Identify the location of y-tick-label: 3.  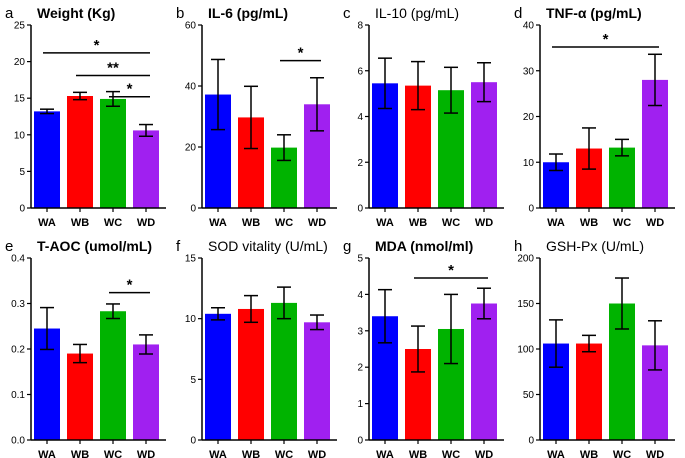
(360, 331).